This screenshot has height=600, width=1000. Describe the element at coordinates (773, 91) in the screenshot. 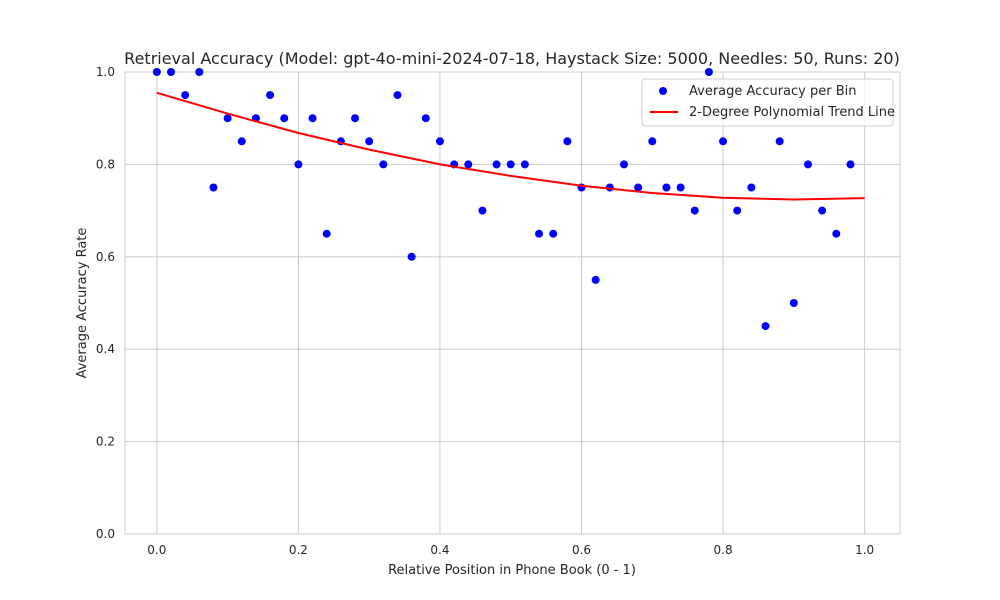

I see `legend-label-scatter: Average Accuracy per Bin` at that location.